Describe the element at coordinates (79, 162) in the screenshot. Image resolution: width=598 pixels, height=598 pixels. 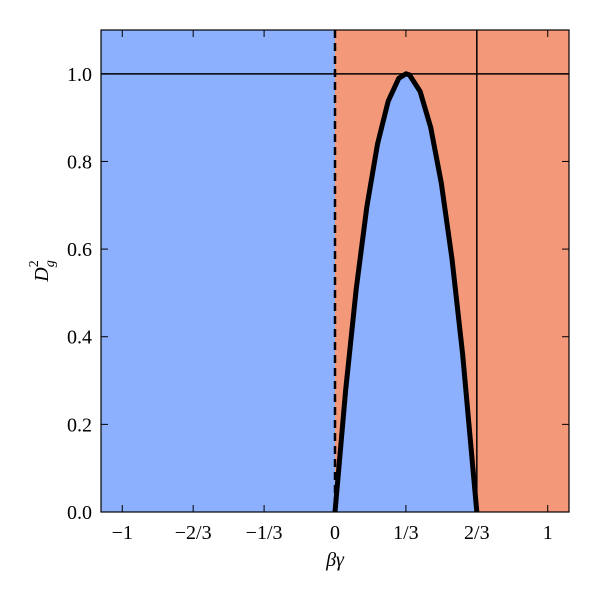
I see `y-tick-label: 0.8` at that location.